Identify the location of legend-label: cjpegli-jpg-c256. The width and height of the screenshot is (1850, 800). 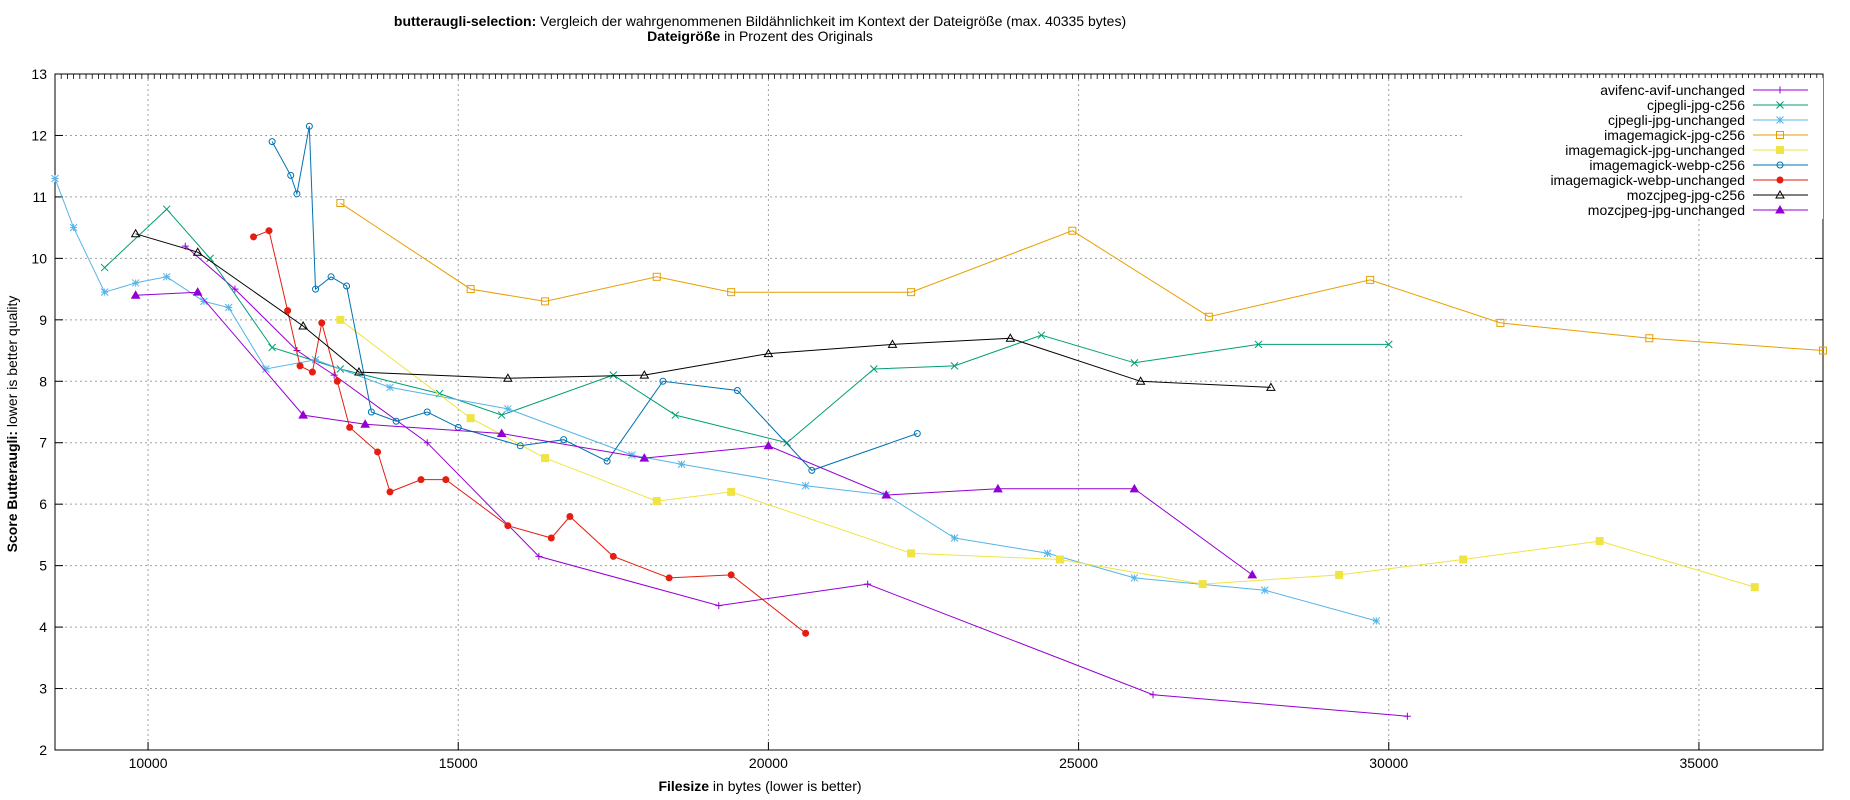
(1696, 105).